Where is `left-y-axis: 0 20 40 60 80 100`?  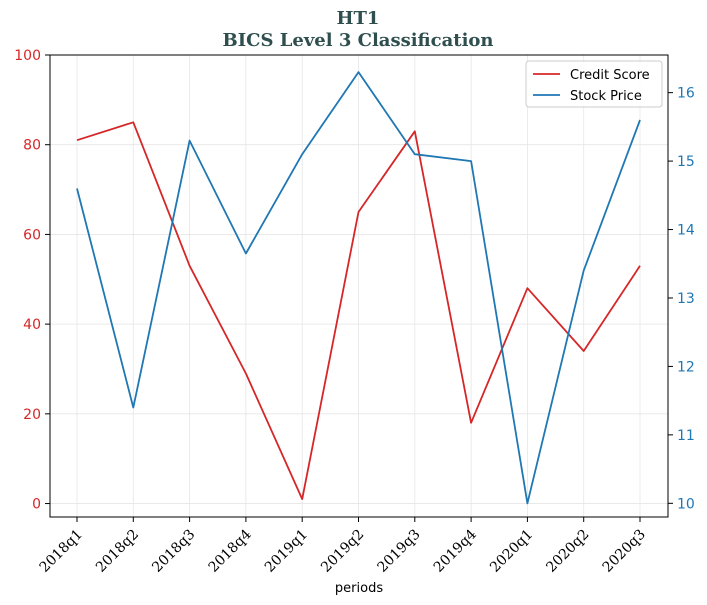 left-y-axis: 0 20 40 60 80 100 is located at coordinates (32, 280).